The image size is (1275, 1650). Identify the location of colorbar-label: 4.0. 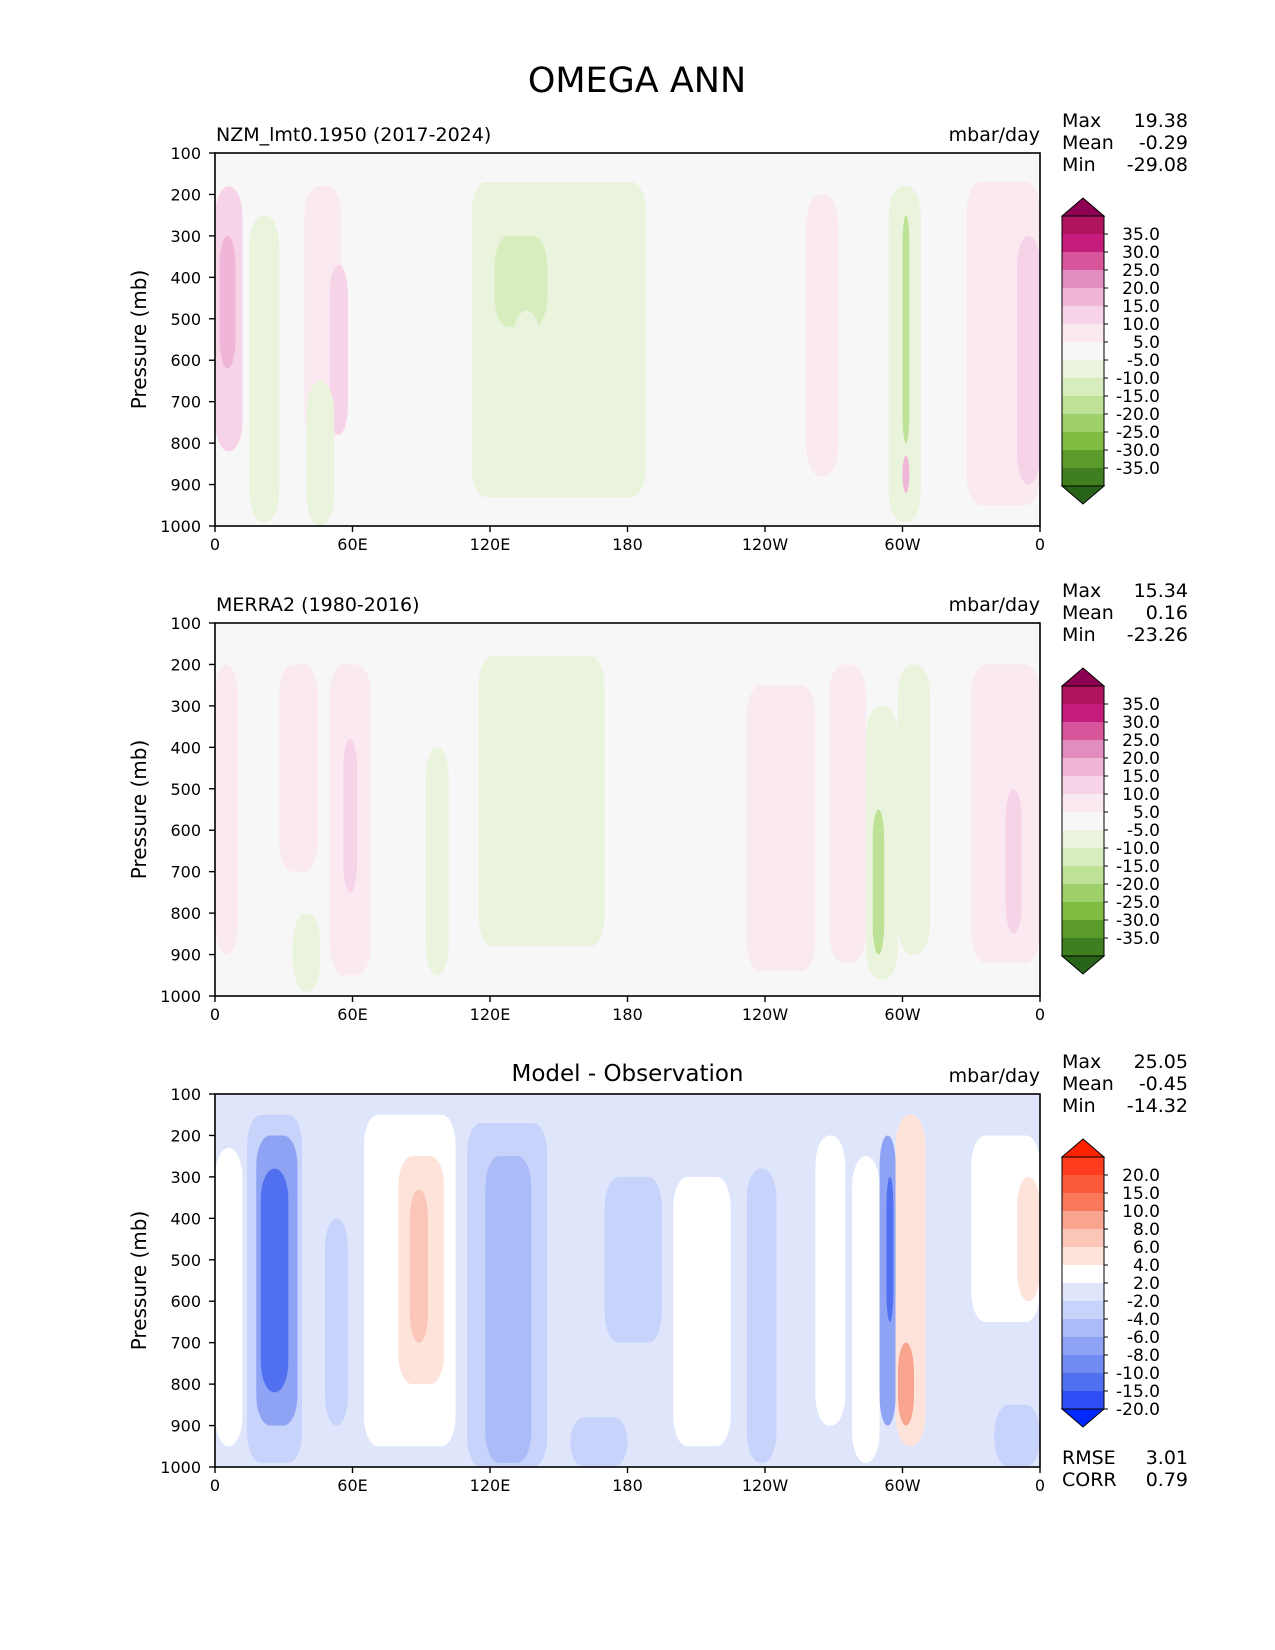
(1146, 1266).